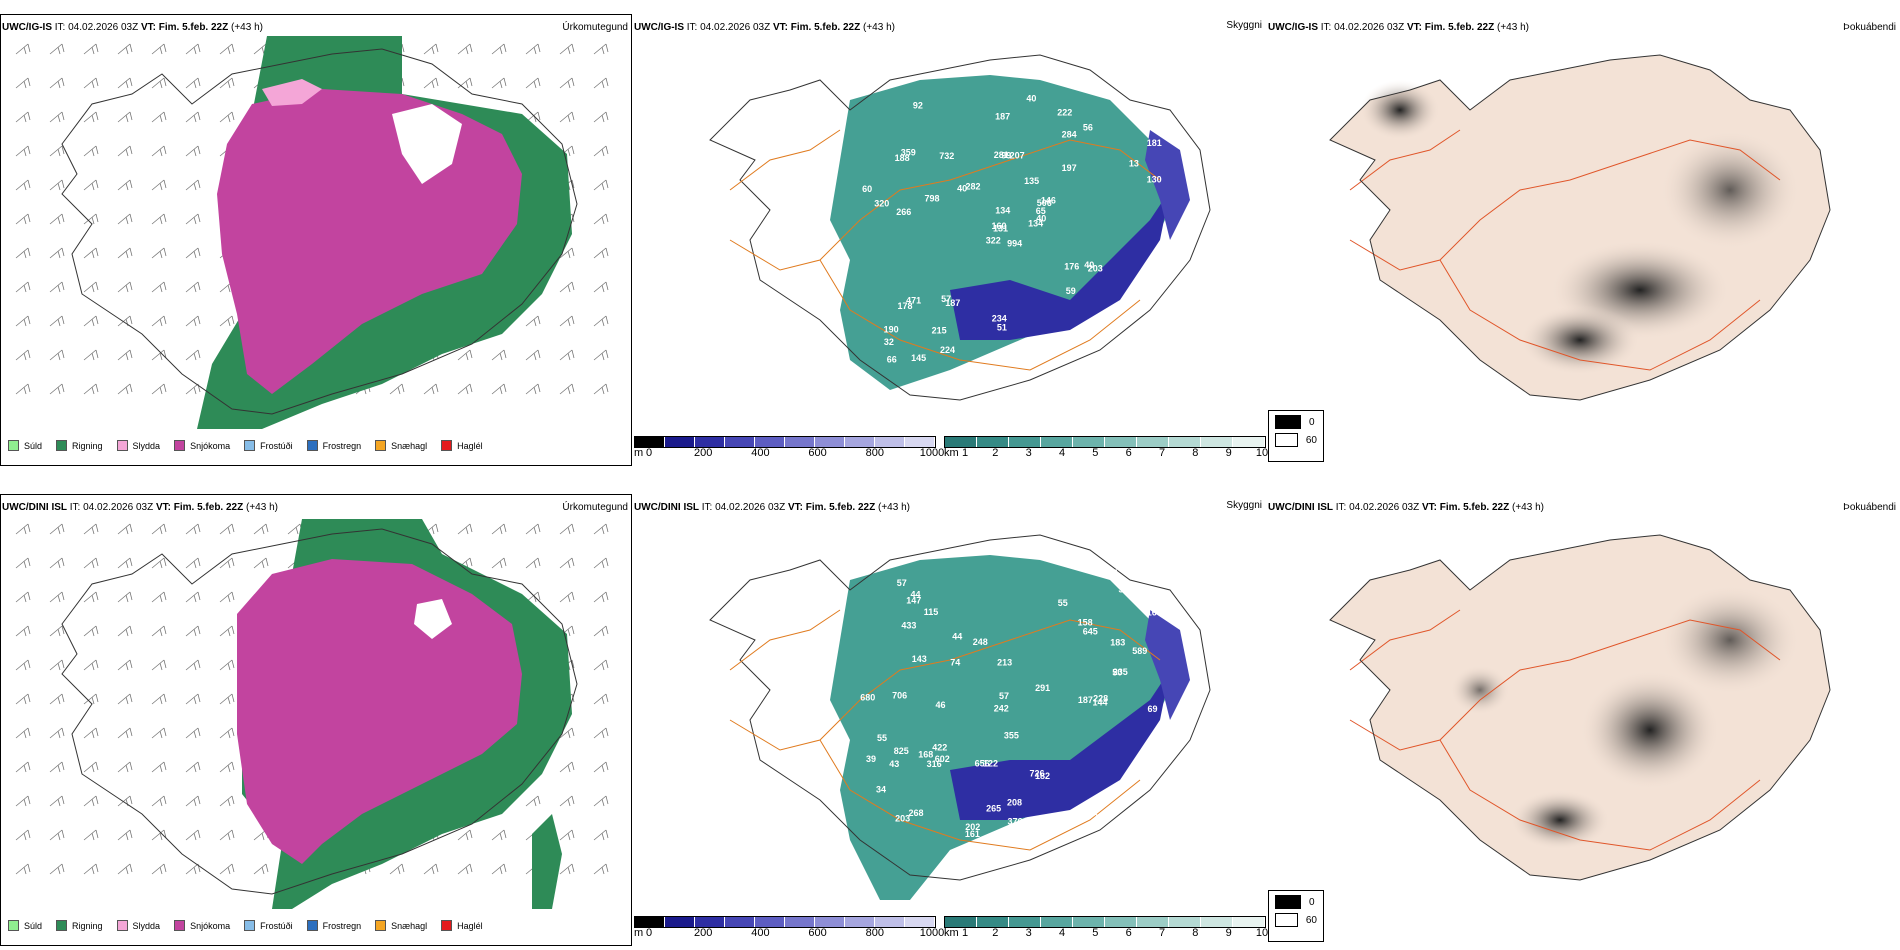 The image size is (1900, 950). I want to click on cloud-base-label: 320, so click(881, 203).